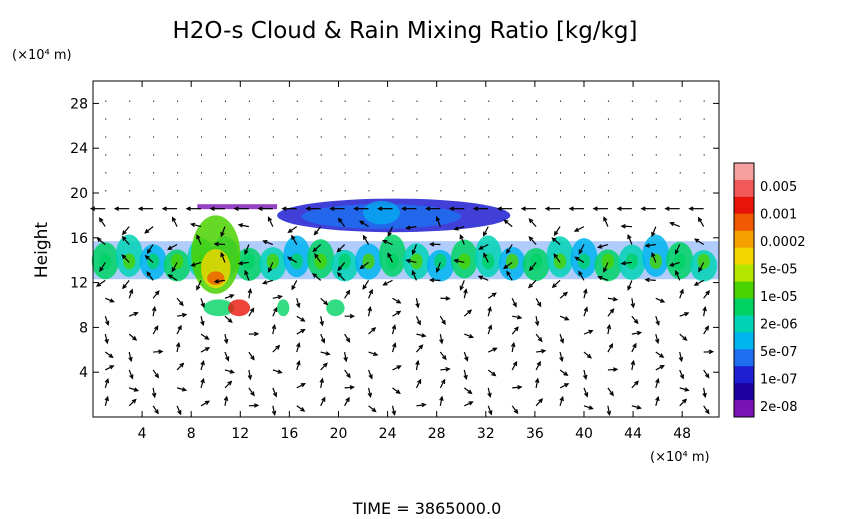  Describe the element at coordinates (486, 434) in the screenshot. I see `x-tick-label: 32` at that location.